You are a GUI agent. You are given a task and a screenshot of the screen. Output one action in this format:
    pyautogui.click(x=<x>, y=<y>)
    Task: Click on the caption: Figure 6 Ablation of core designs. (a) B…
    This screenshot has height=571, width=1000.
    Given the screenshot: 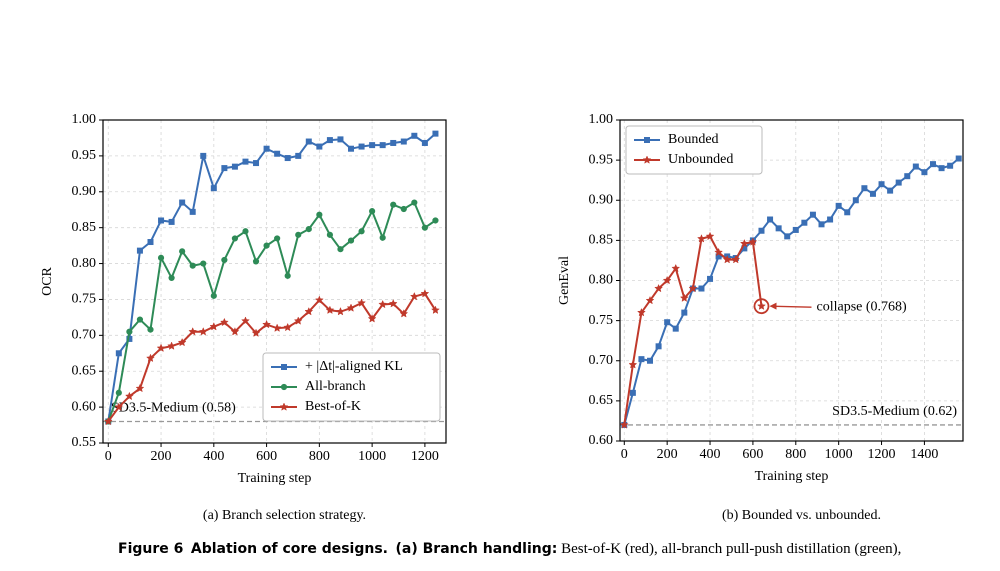 What is the action you would take?
    pyautogui.click(x=509, y=549)
    